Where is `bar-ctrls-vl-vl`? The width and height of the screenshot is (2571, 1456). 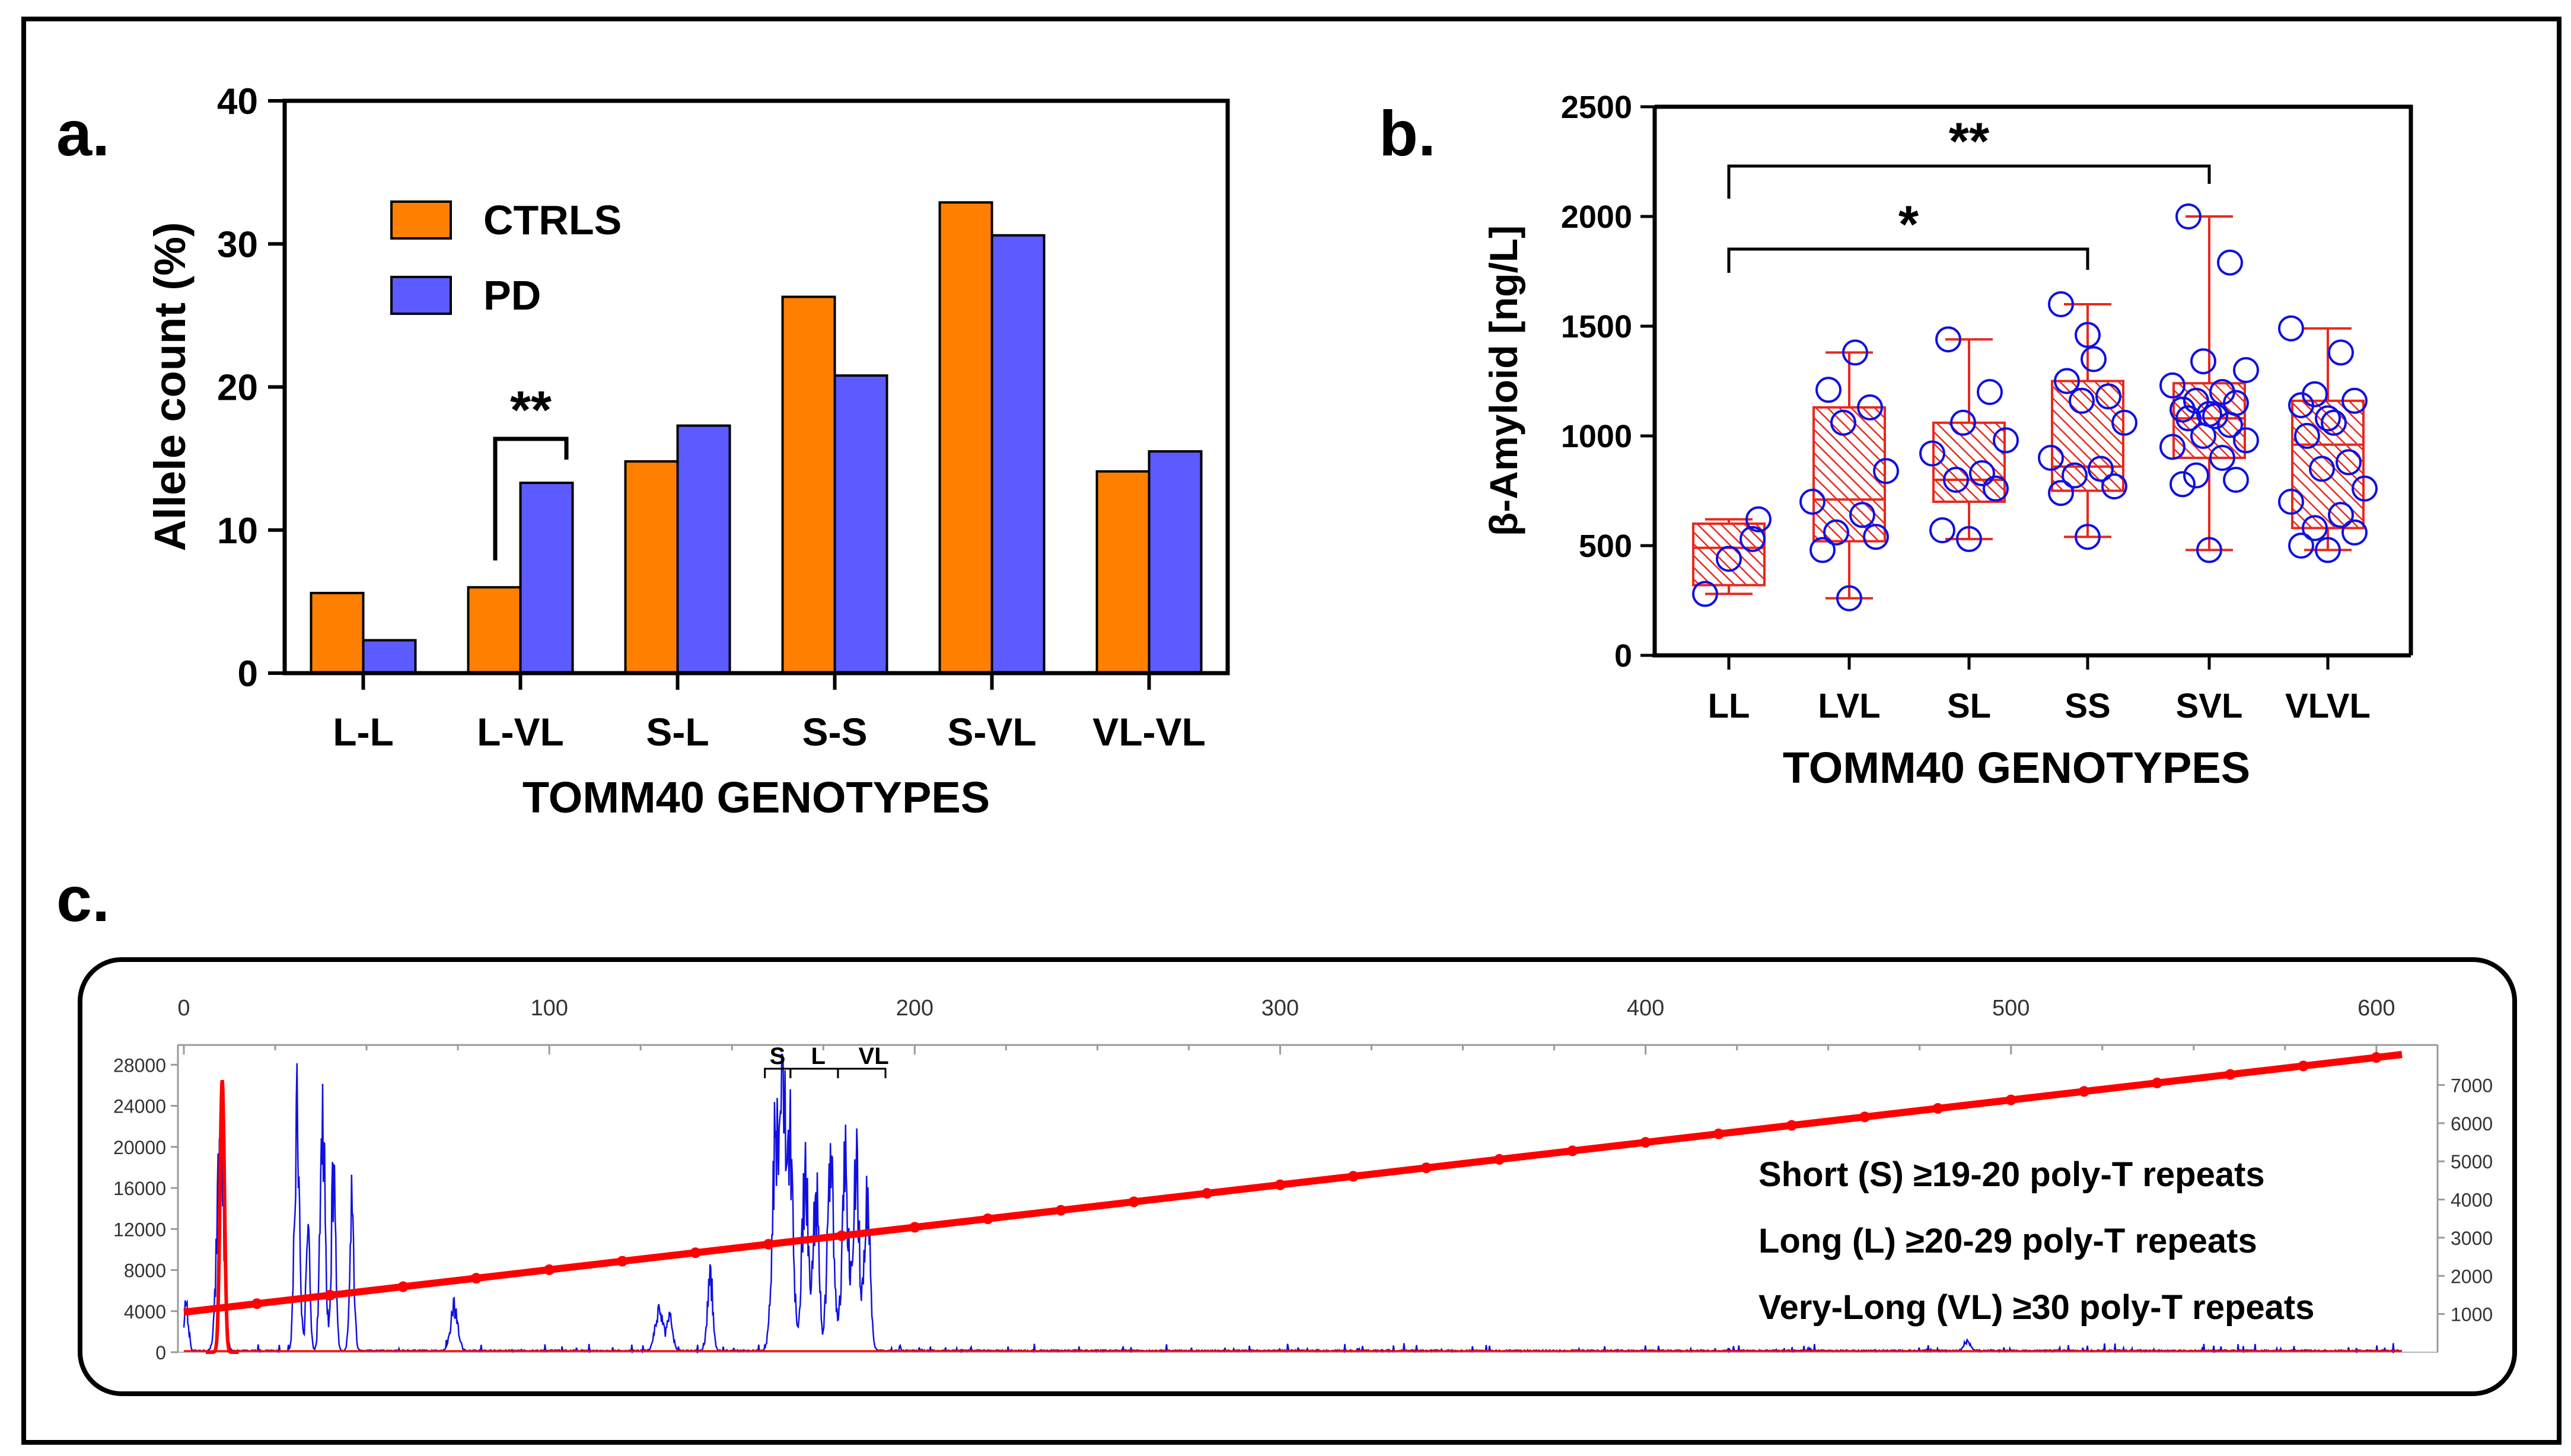
bar-ctrls-vl-vl is located at coordinates (1123, 572).